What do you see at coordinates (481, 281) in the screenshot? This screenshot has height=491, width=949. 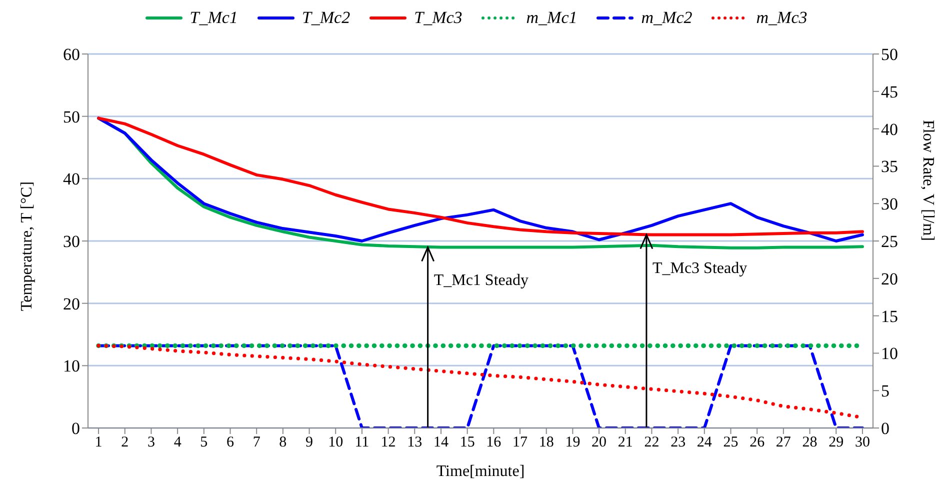 I see `annotation: T_Mc1 Steady` at bounding box center [481, 281].